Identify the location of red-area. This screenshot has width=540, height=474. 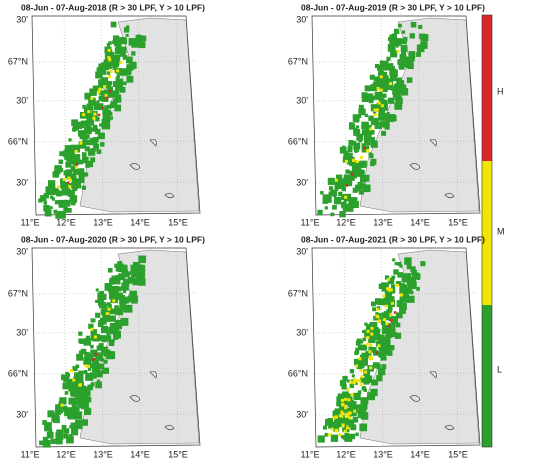
(352, 174).